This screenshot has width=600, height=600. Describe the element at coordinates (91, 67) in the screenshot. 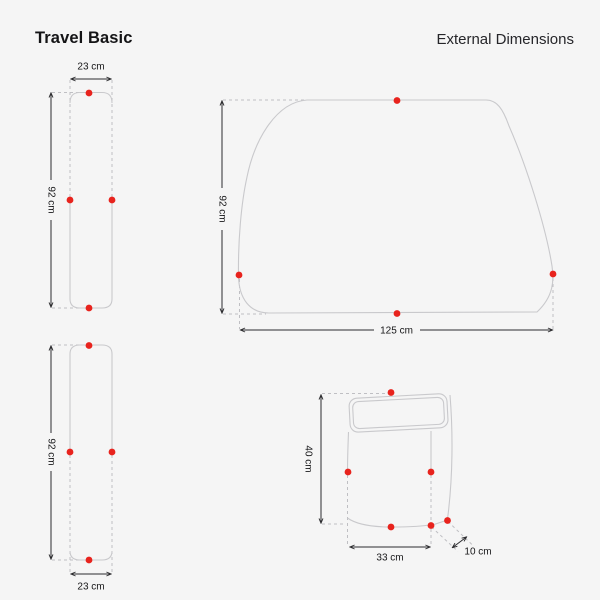

I see `dimension-label-side-top-width: 23 cm` at that location.